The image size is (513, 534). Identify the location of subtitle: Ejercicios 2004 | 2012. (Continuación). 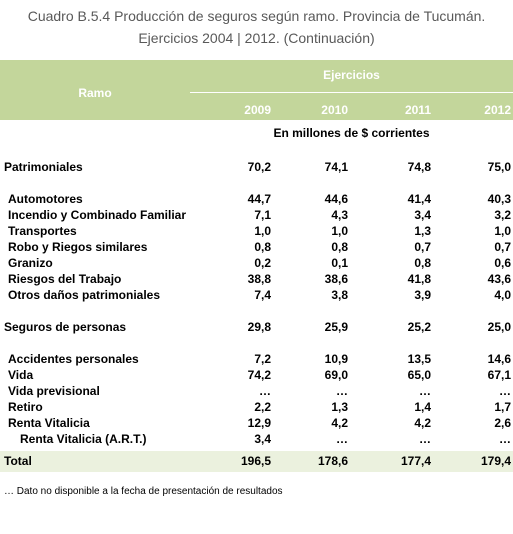
(256, 38).